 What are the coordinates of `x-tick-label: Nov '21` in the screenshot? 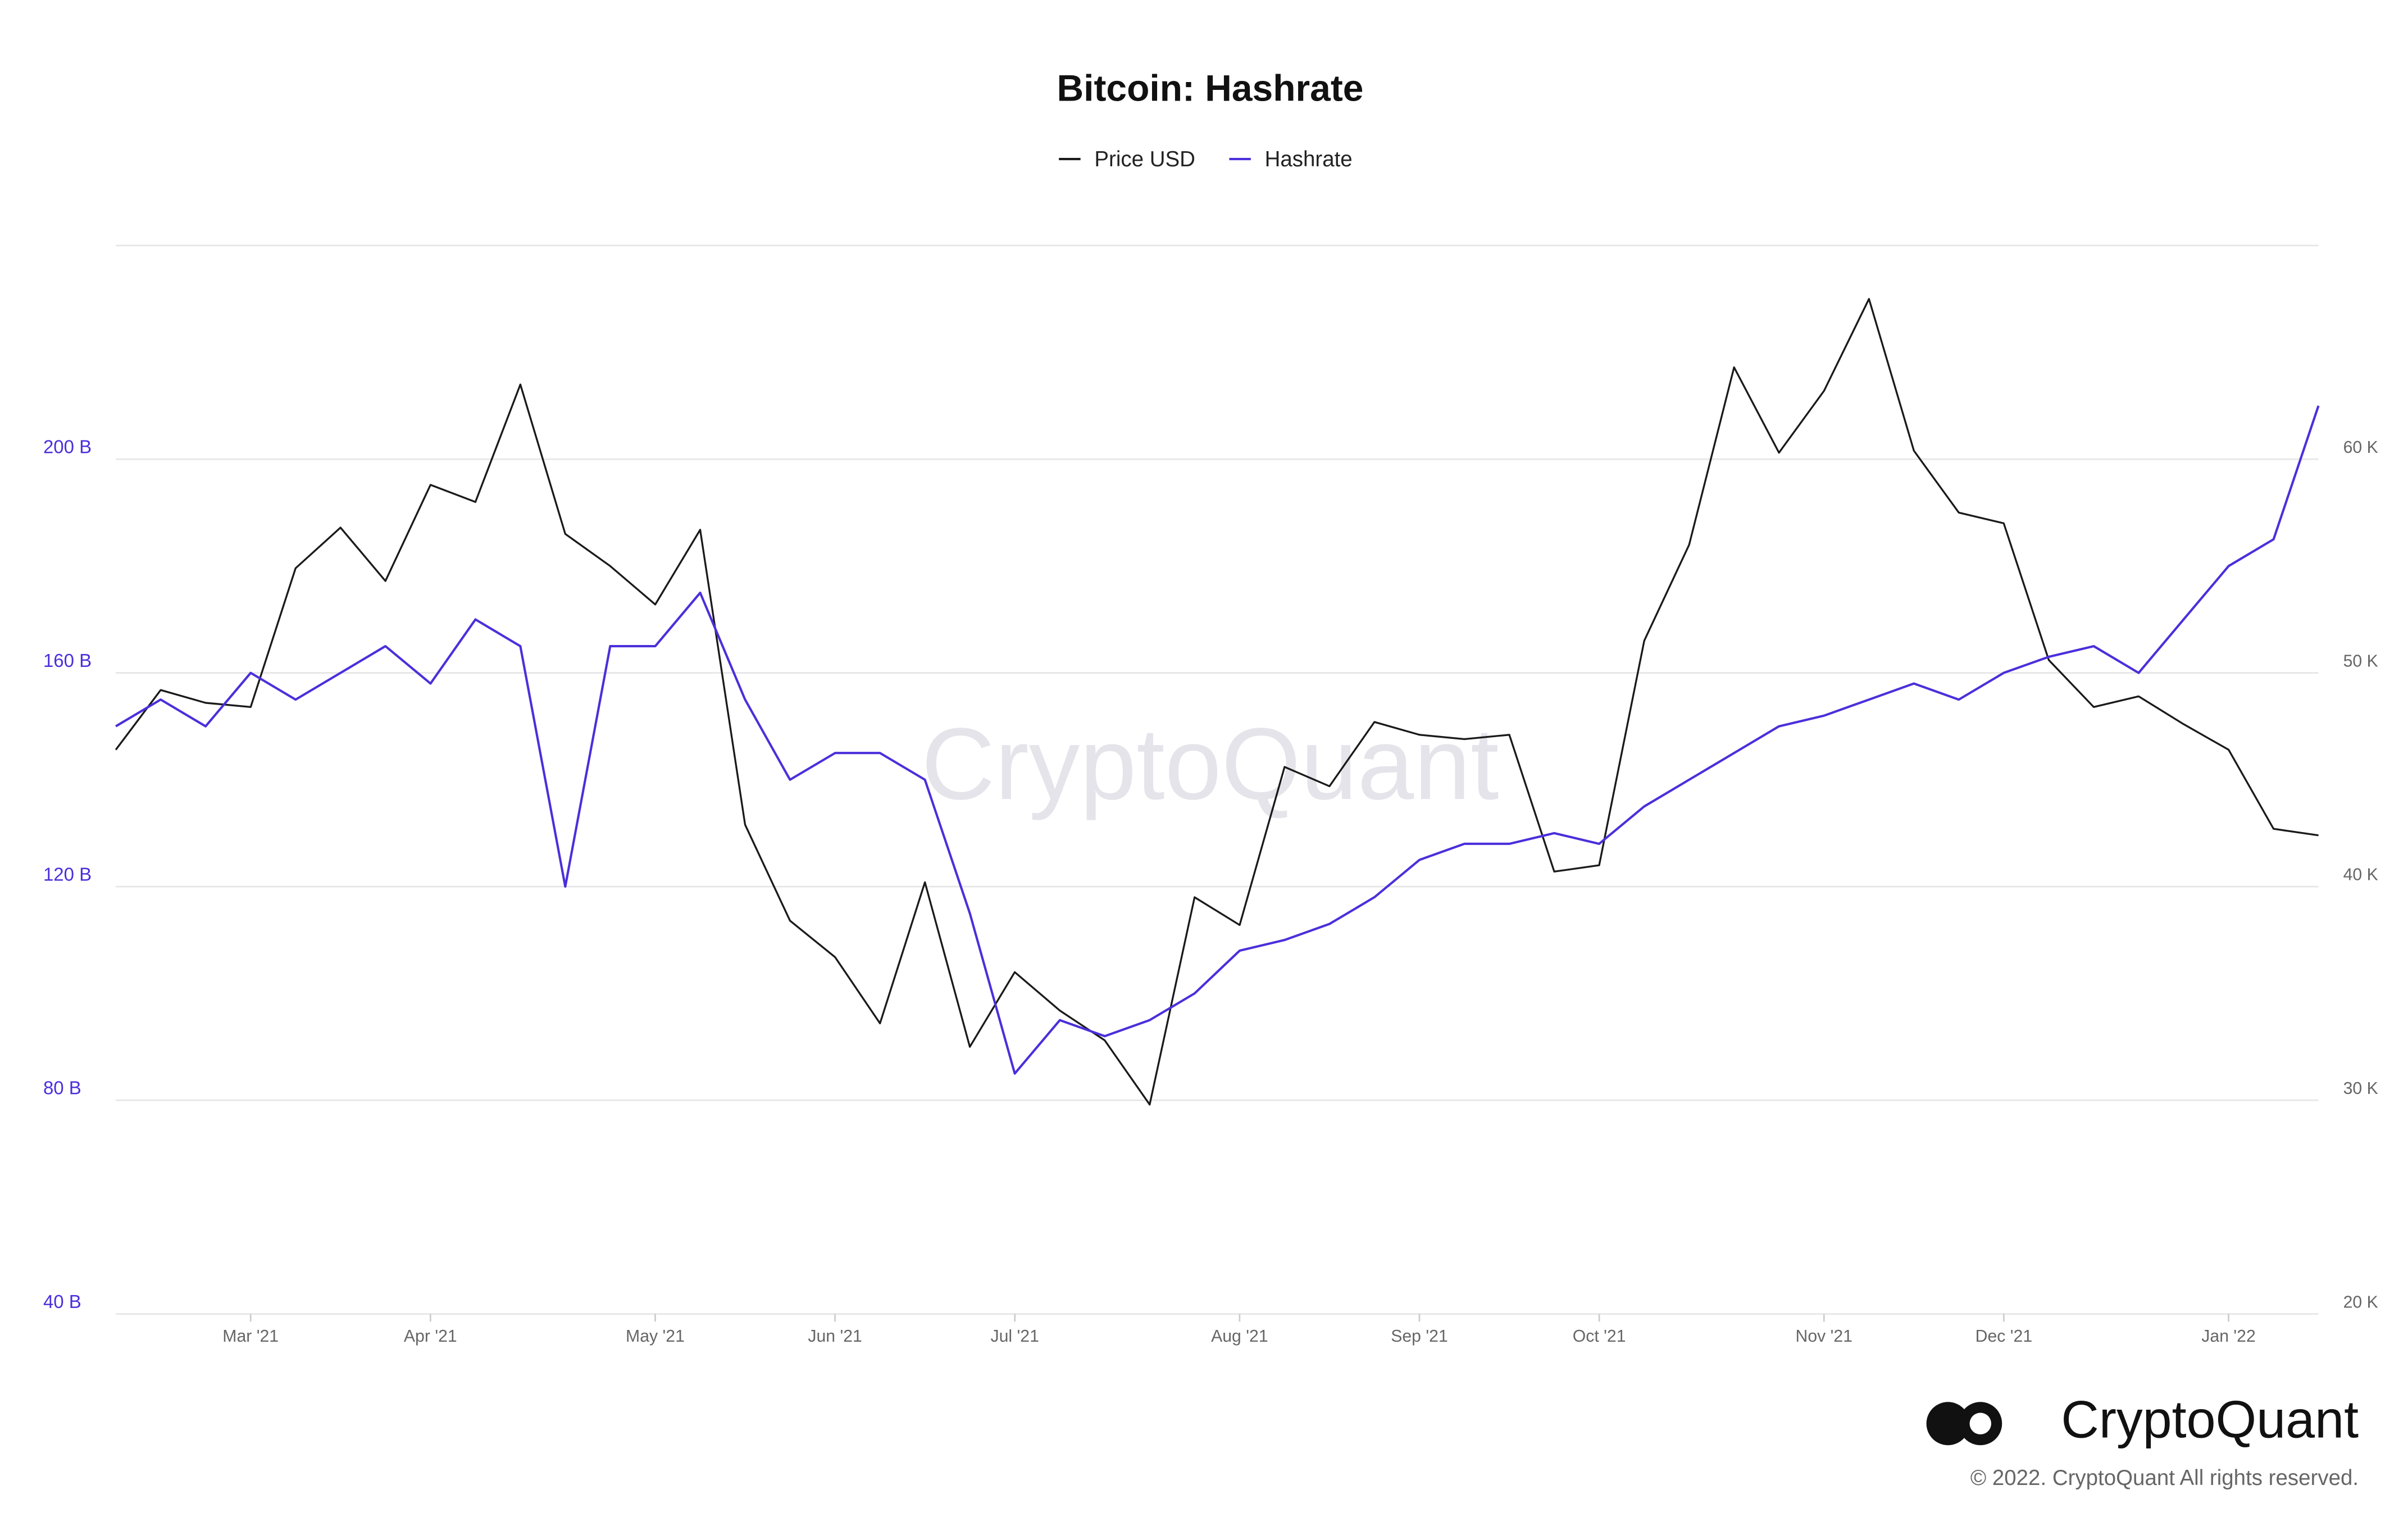 It's located at (1824, 1336).